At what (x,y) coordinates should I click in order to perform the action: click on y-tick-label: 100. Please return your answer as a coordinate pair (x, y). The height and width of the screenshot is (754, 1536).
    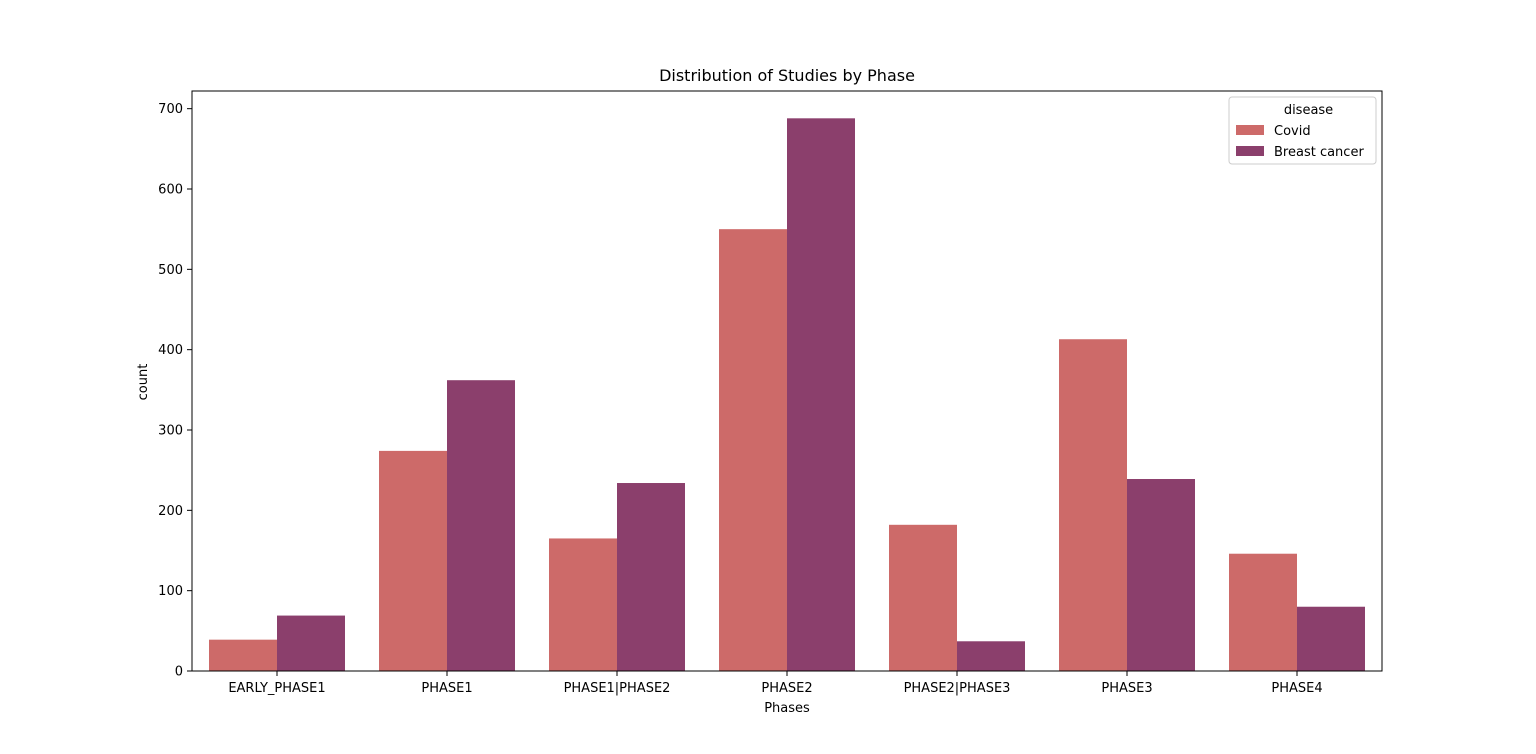
    Looking at the image, I should click on (170, 591).